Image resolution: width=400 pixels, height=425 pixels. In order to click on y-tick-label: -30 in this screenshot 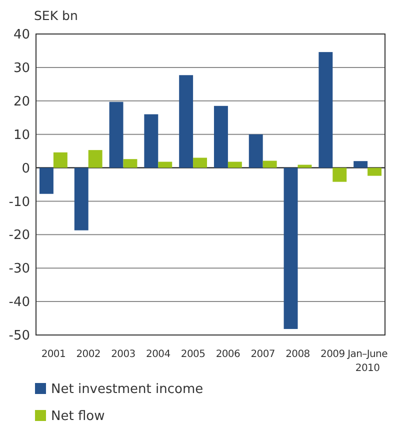, I will do `click(19, 269)`.